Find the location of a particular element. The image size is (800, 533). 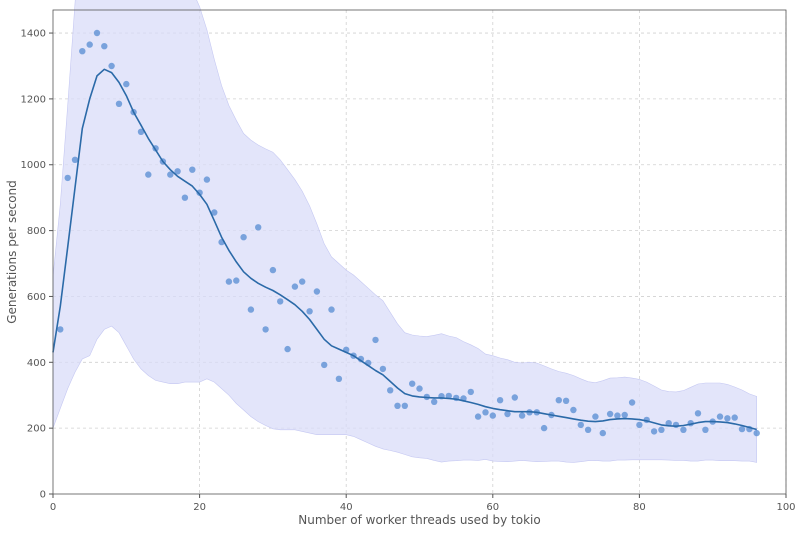

y-tick-label: 400 is located at coordinates (36, 363).